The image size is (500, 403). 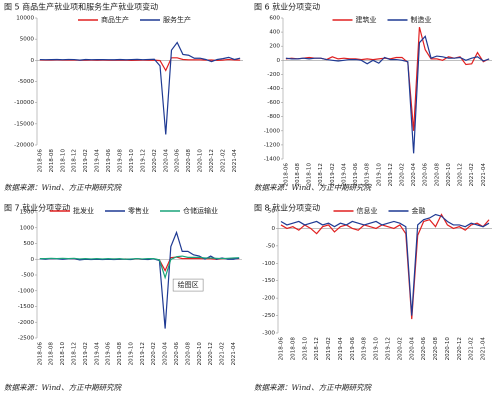 I want to click on y-tick-label: 500, so click(x=28, y=244).